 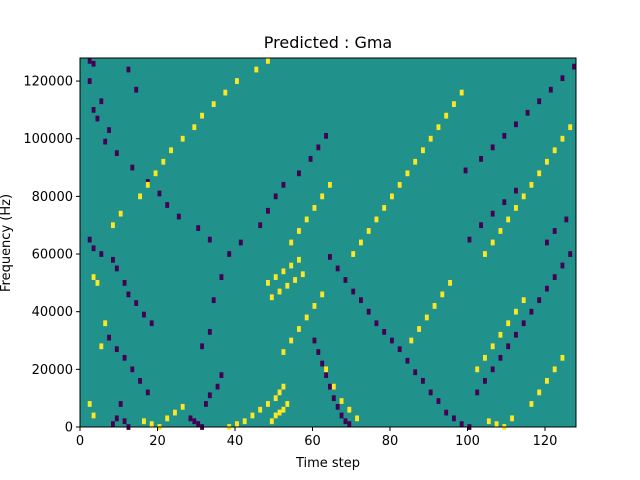 I want to click on y-axis-label: Frequency (Hz), so click(x=7, y=243).